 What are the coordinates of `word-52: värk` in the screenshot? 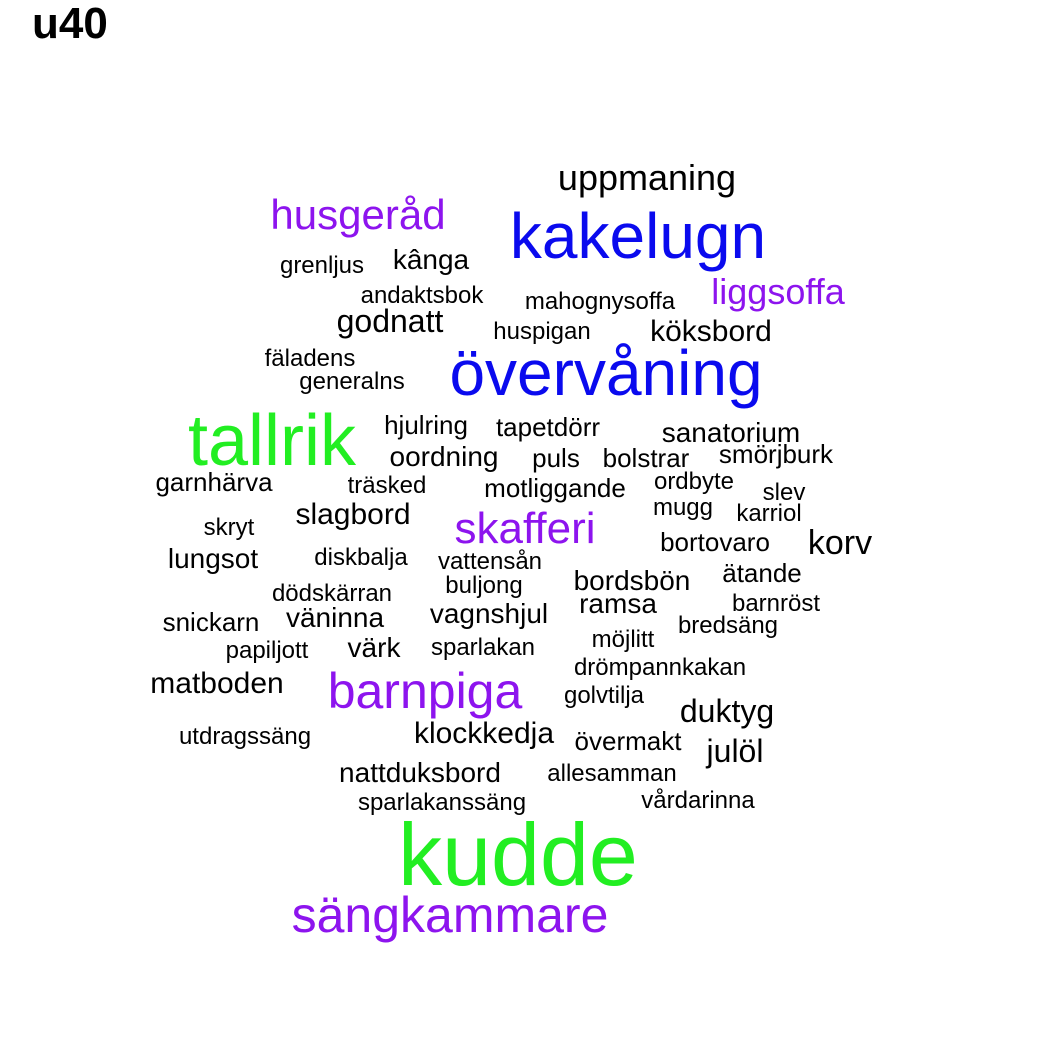 It's located at (375, 647).